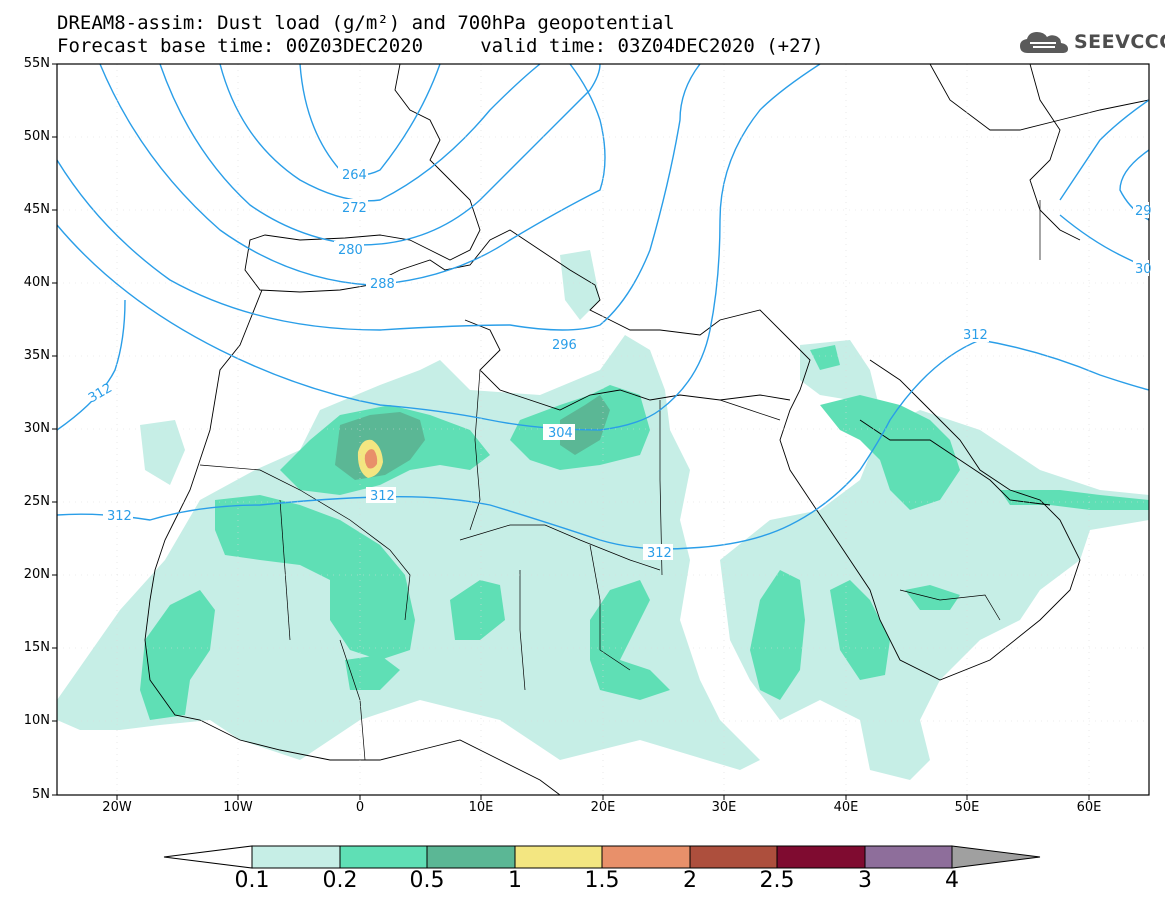  What do you see at coordinates (846, 807) in the screenshot?
I see `lon-label: 40E` at bounding box center [846, 807].